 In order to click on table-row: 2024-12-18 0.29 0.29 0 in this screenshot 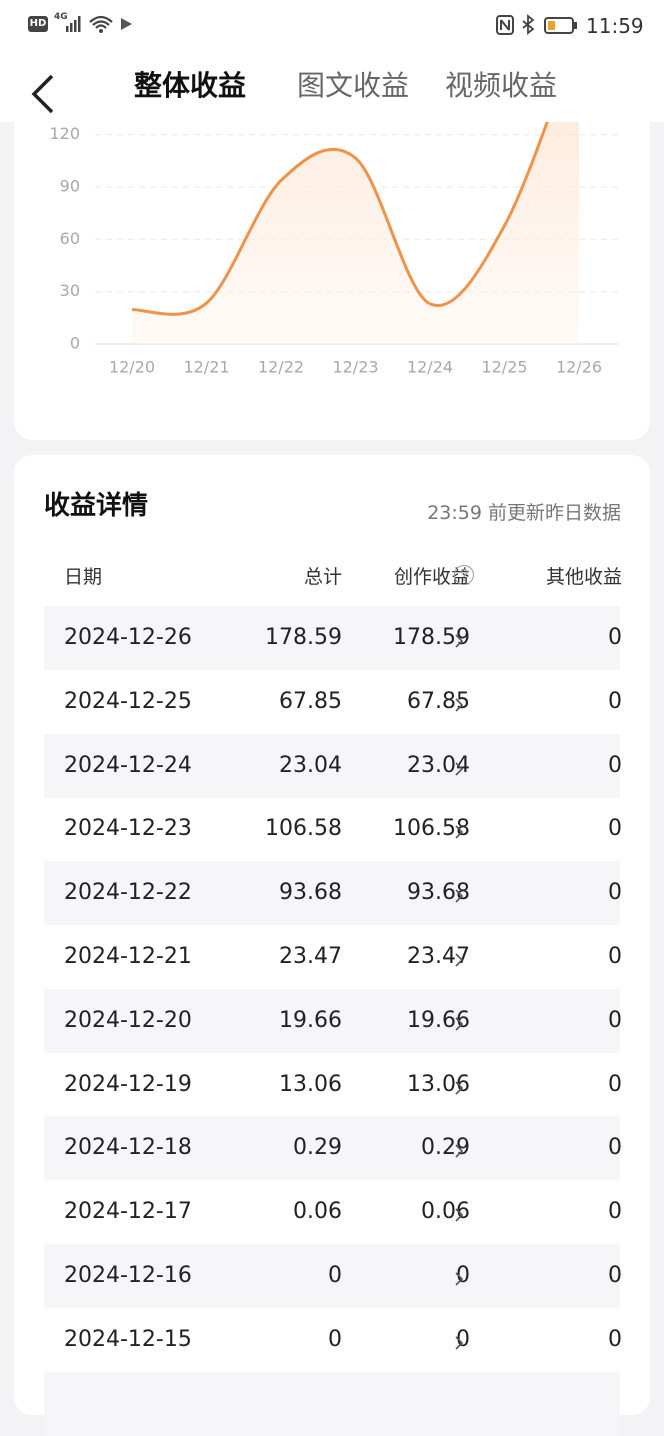, I will do `click(333, 1148)`.